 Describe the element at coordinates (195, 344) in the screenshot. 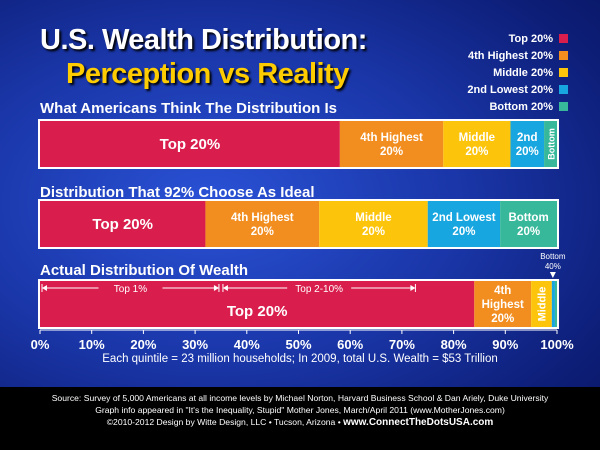

I see `x-tick-label-3: 30%` at that location.